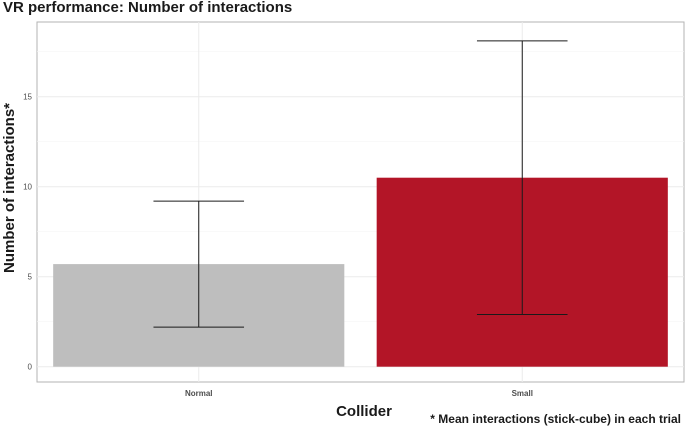  I want to click on y-tick-label: 10, so click(27, 187).